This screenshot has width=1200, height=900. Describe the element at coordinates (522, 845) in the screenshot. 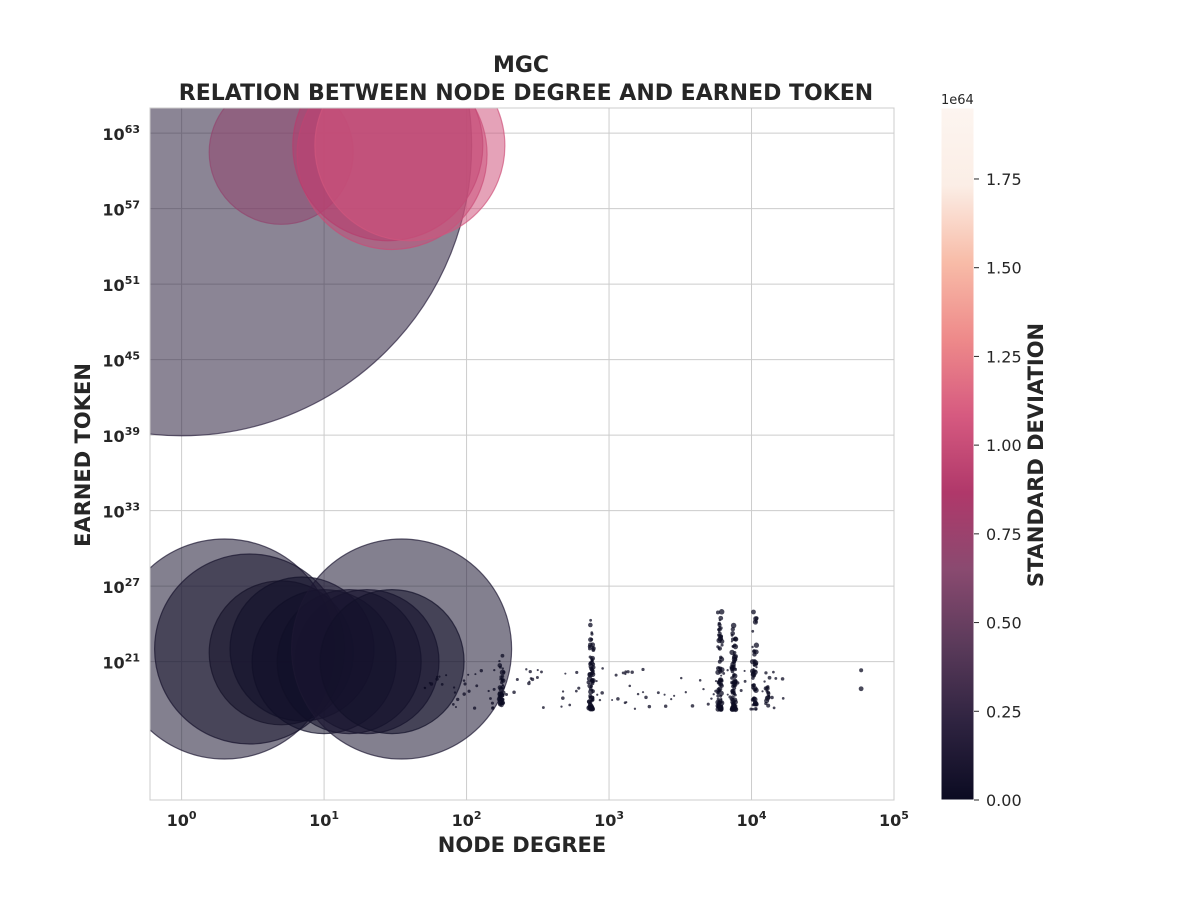

I see `x-axis-label: NODE DEGREE` at that location.